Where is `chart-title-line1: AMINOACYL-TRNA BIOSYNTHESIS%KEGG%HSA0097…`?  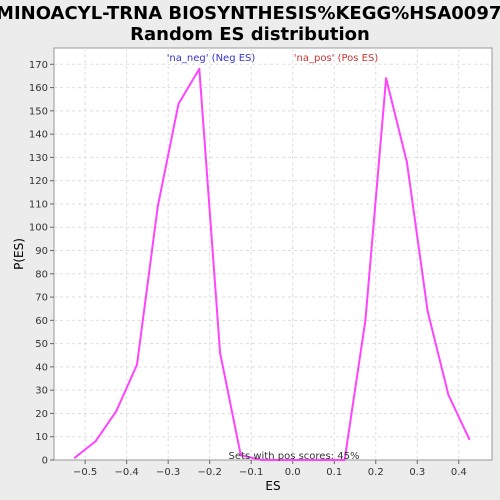 chart-title-line1: AMINOACYL-TRNA BIOSYNTHESIS%KEGG%HSA0097… is located at coordinates (250, 13).